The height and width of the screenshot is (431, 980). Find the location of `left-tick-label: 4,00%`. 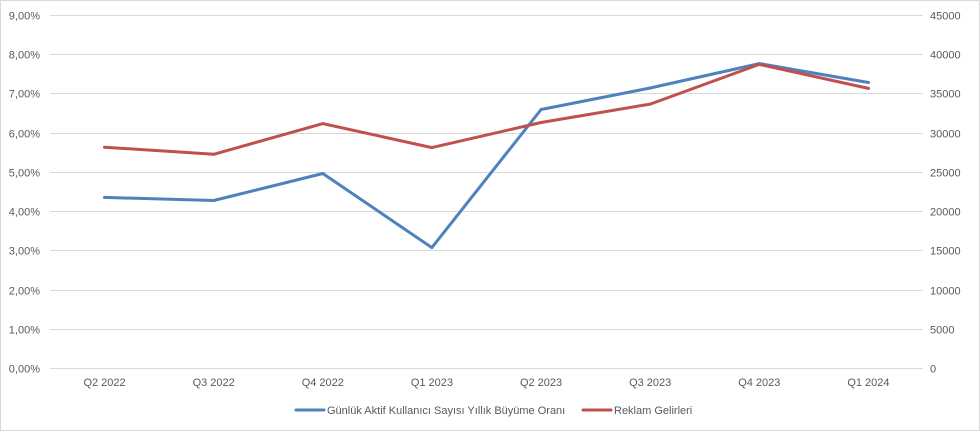

left-tick-label: 4,00% is located at coordinates (24, 213).